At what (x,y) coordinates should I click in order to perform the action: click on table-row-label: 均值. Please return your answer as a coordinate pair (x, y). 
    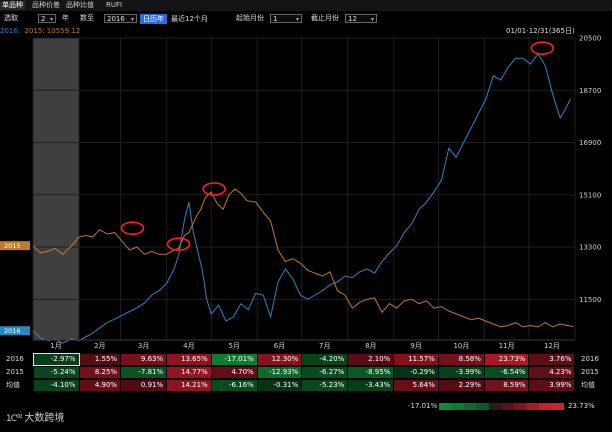
    Looking at the image, I should click on (13, 385).